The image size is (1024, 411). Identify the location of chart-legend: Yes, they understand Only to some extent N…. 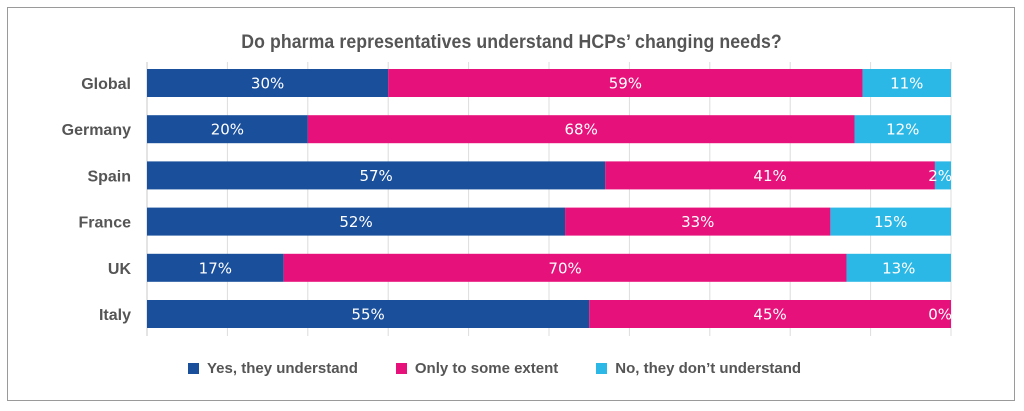
(513, 368).